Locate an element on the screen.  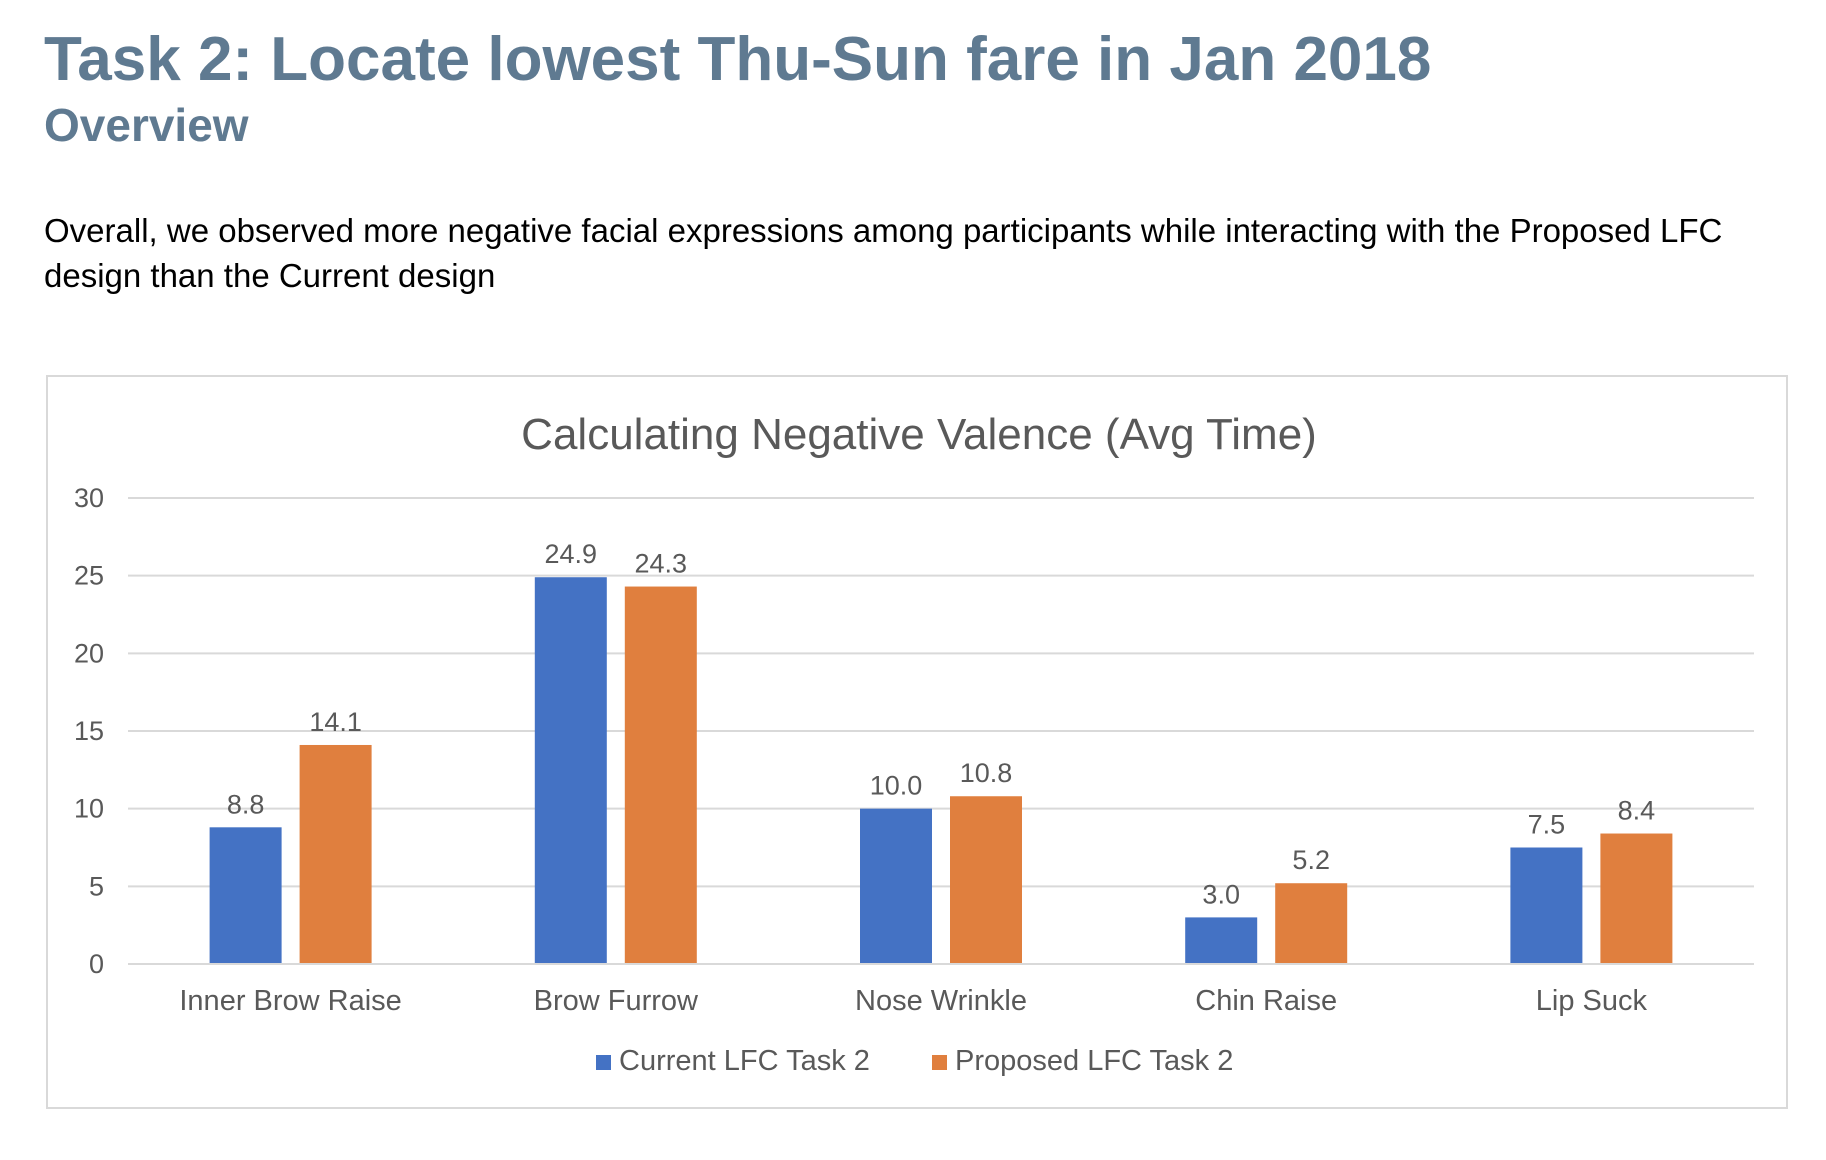
chart-title: Calculating Negative Valence (Avg Time) is located at coordinates (919, 434).